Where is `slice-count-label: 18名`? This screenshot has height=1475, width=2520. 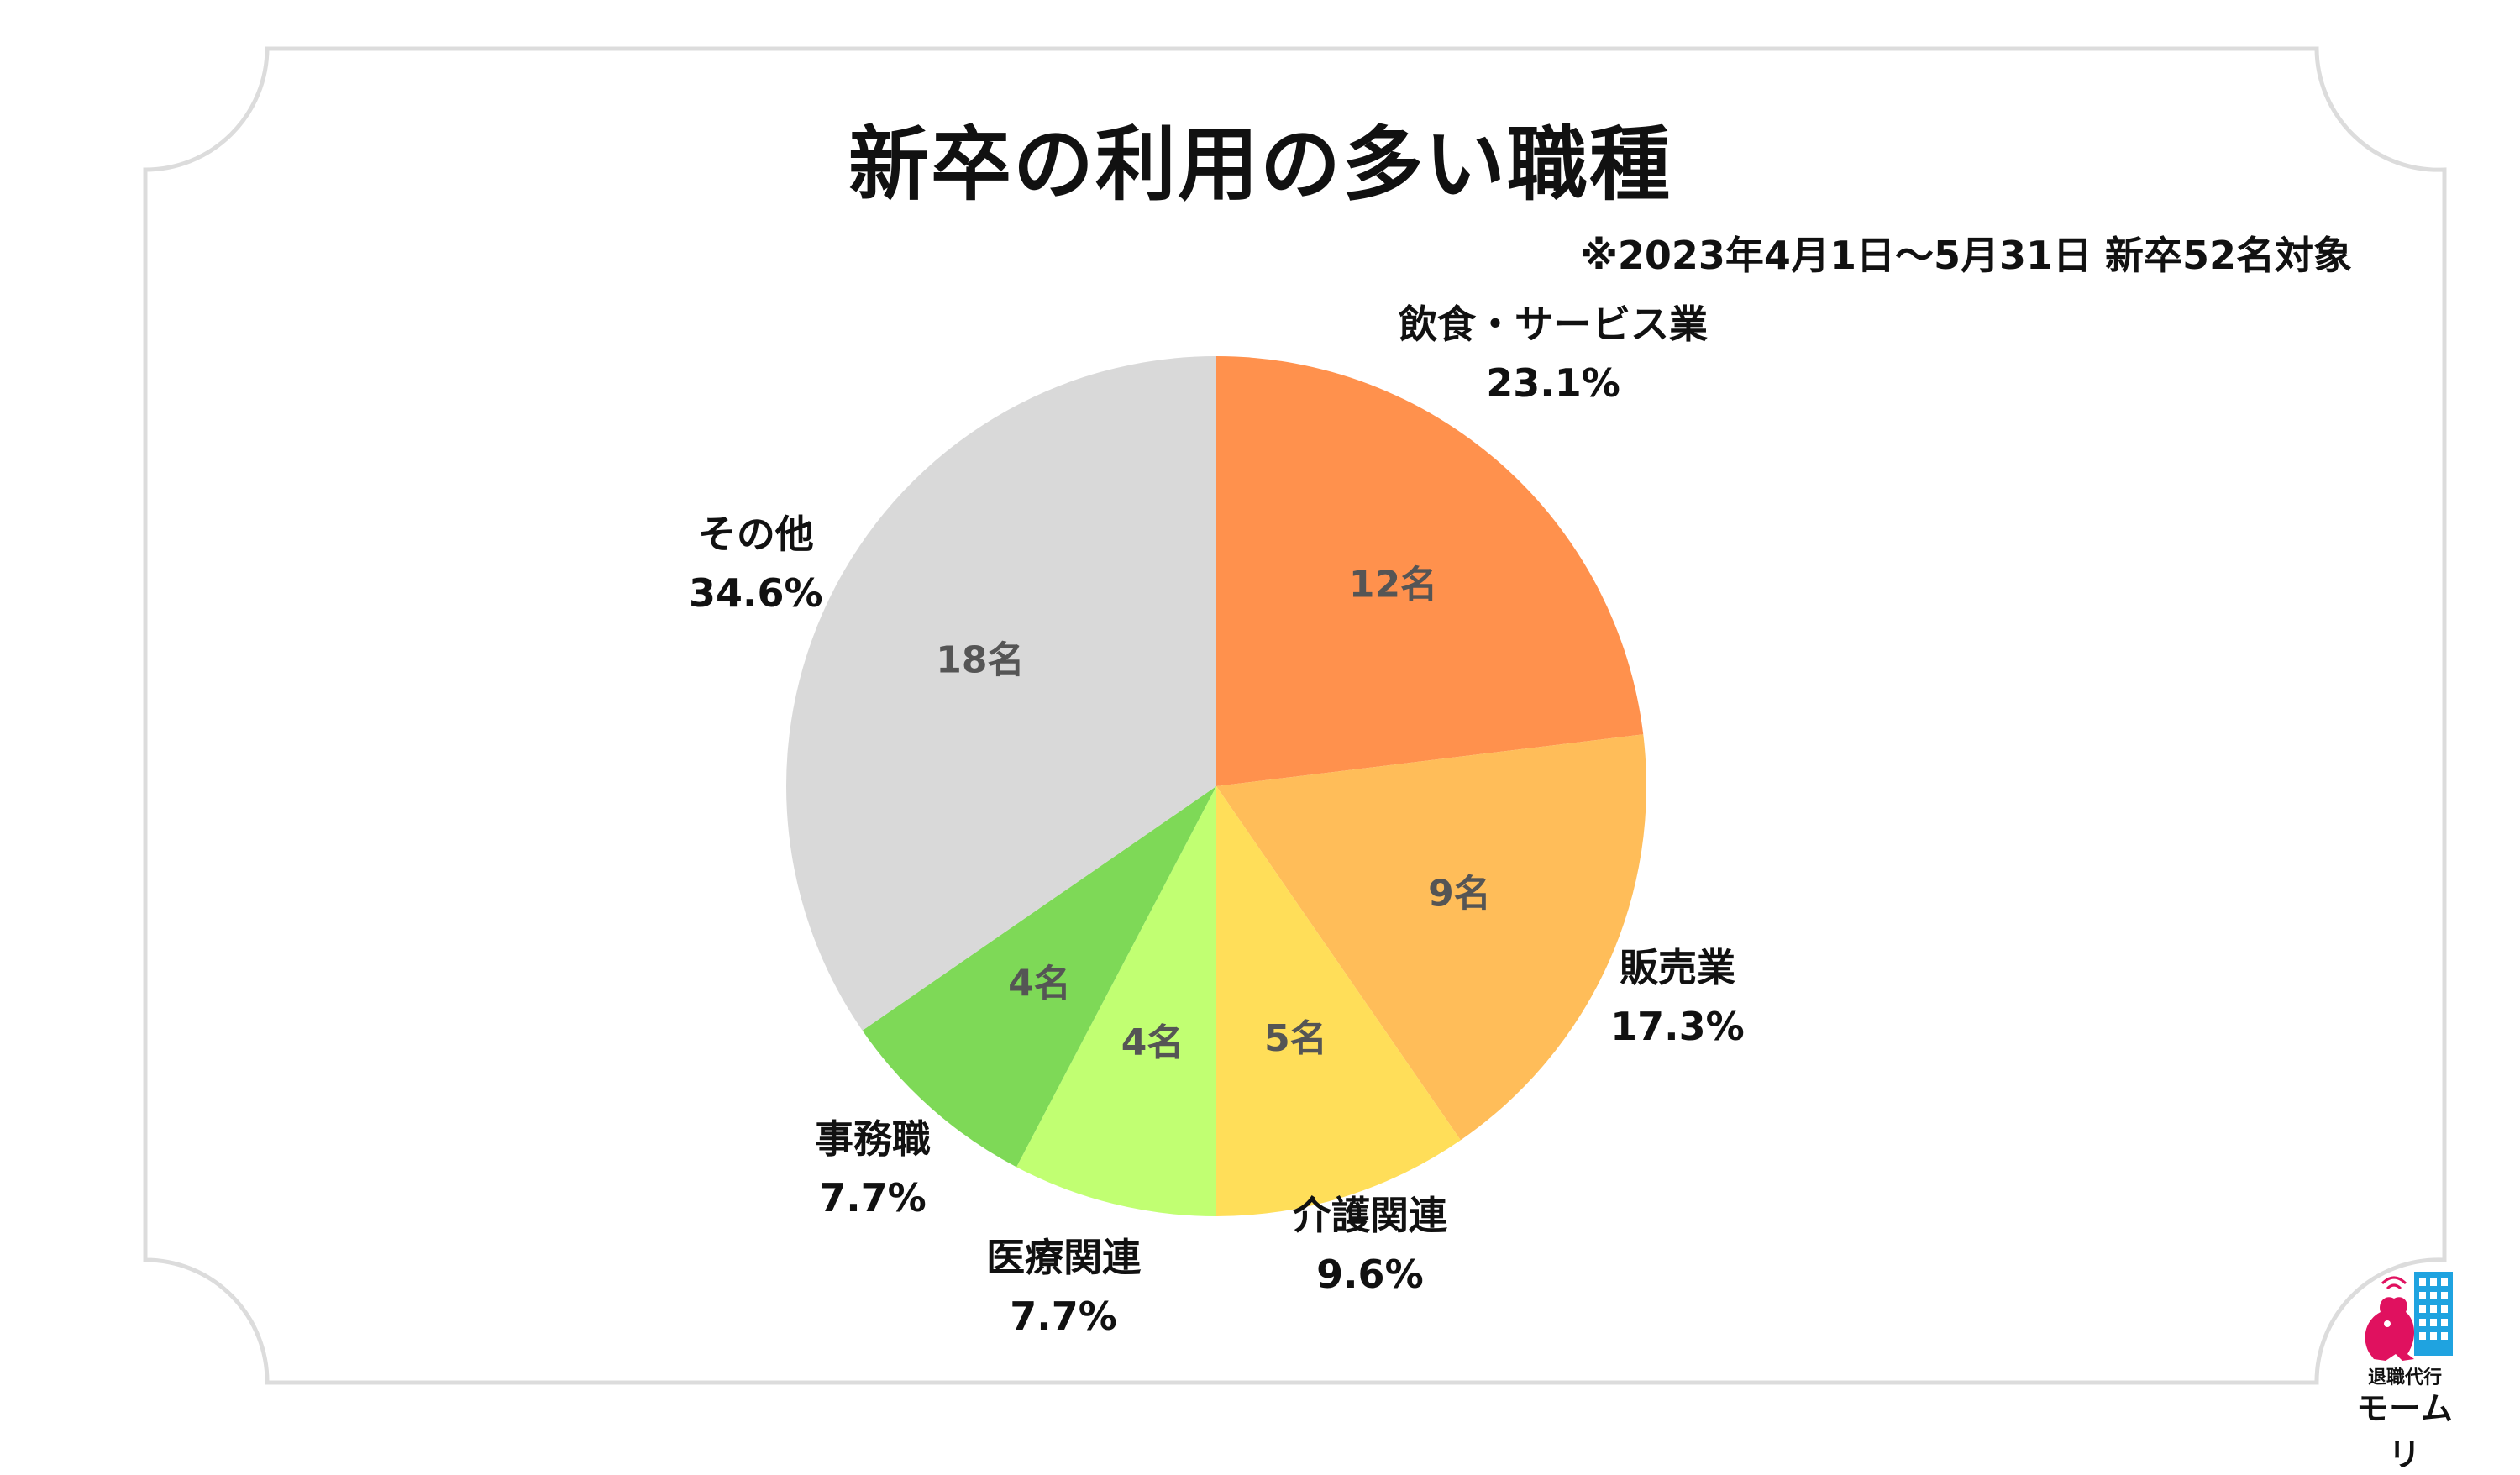
slice-count-label: 18名 is located at coordinates (980, 659).